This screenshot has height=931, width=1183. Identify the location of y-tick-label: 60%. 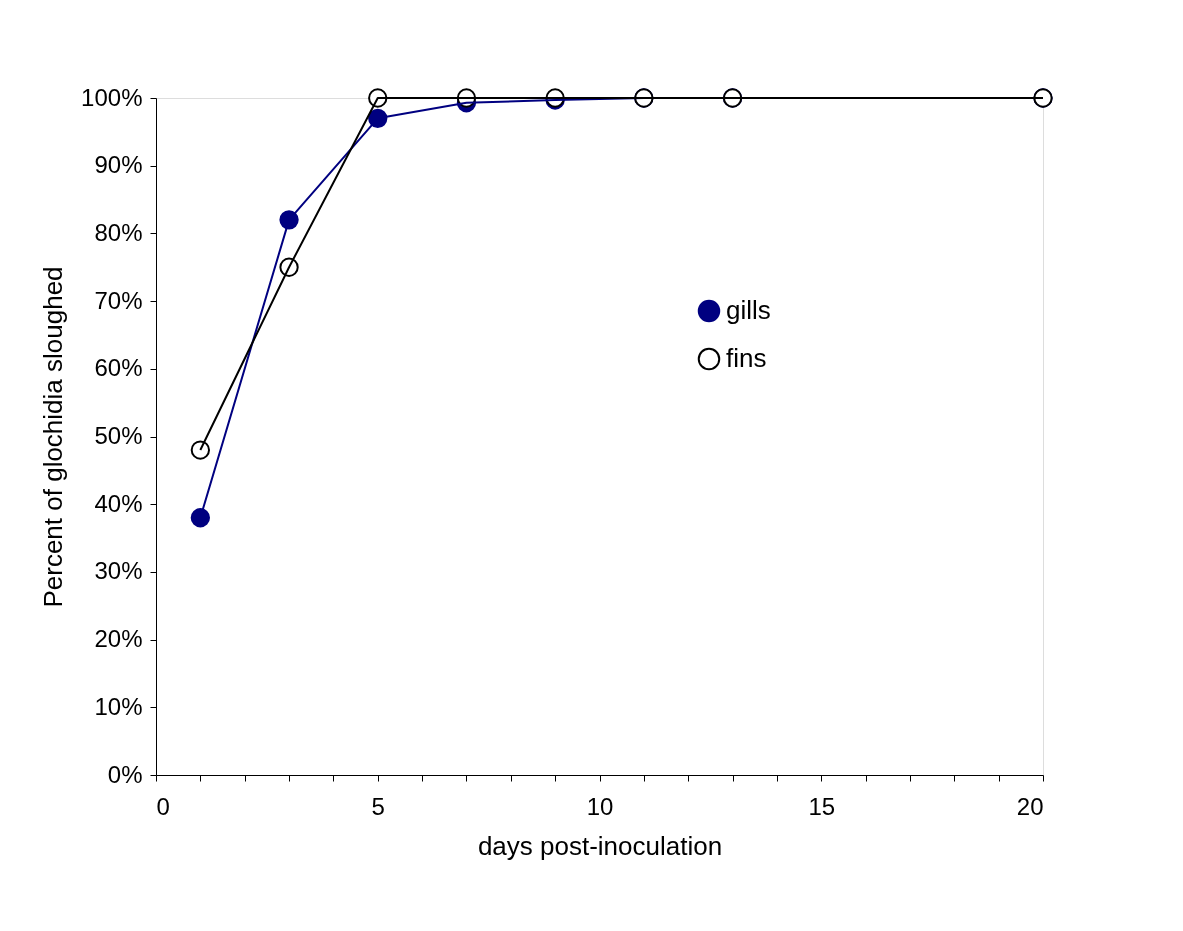
(118, 368).